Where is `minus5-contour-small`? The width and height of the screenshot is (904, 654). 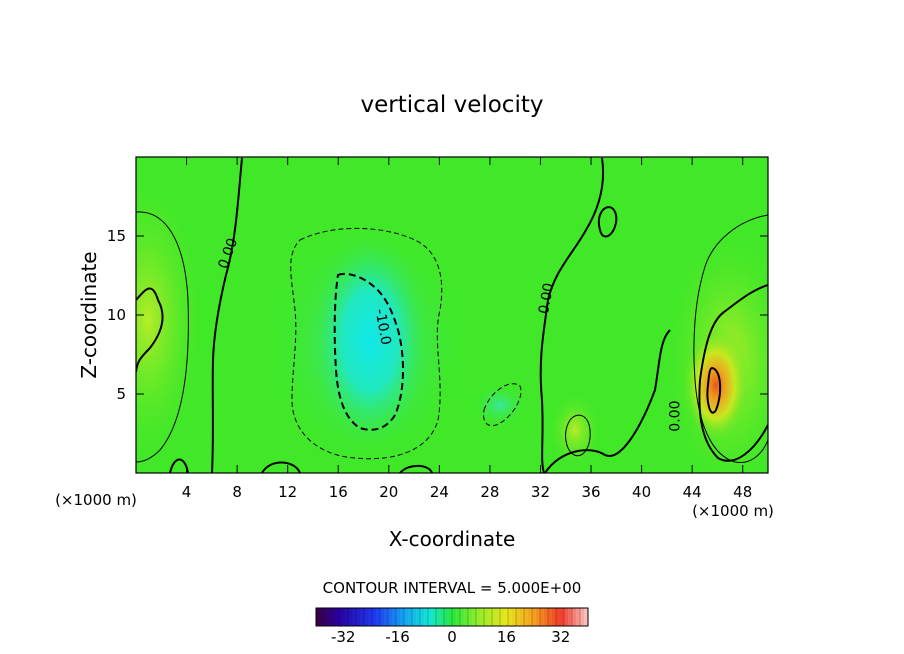
minus5-contour-small is located at coordinates (502, 405).